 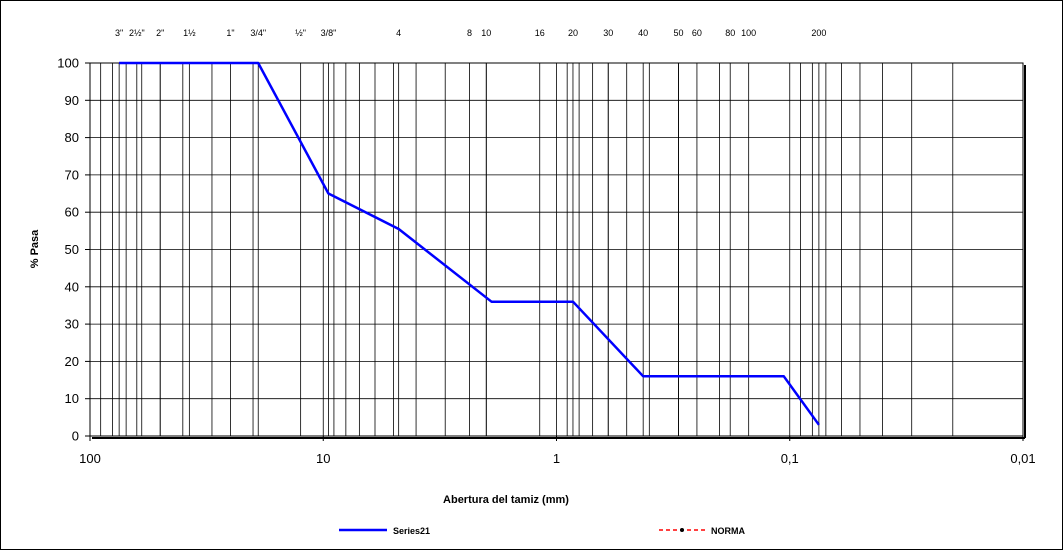 What do you see at coordinates (90, 458) in the screenshot?
I see `x-tick-label: 100` at bounding box center [90, 458].